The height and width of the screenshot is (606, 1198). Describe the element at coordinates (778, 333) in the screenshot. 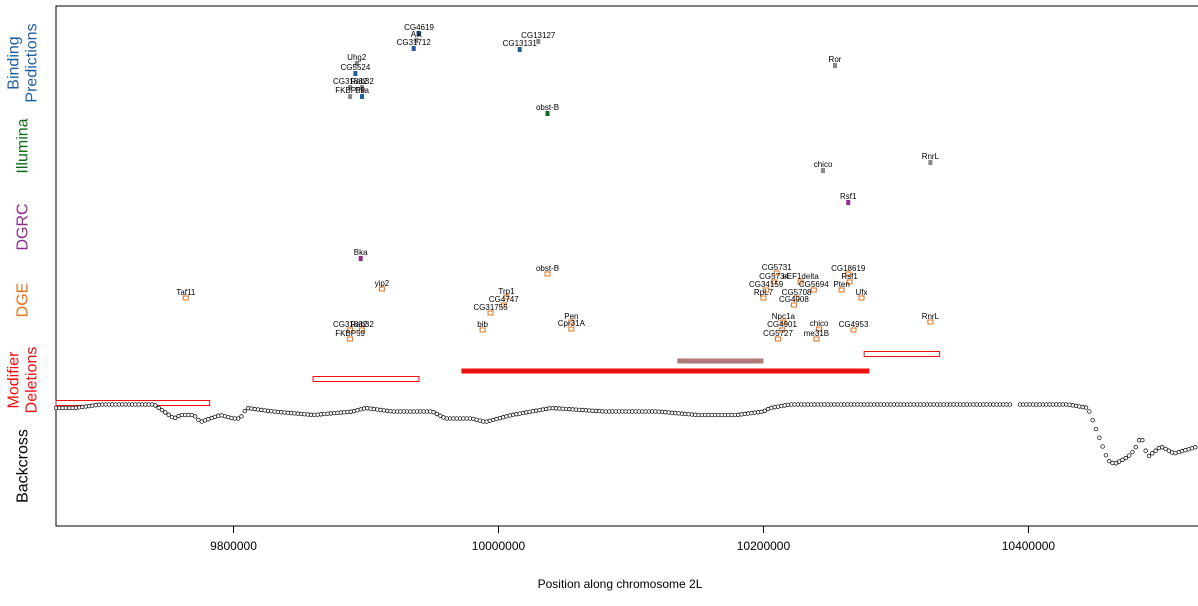

I see `gene-label: CG5727` at that location.